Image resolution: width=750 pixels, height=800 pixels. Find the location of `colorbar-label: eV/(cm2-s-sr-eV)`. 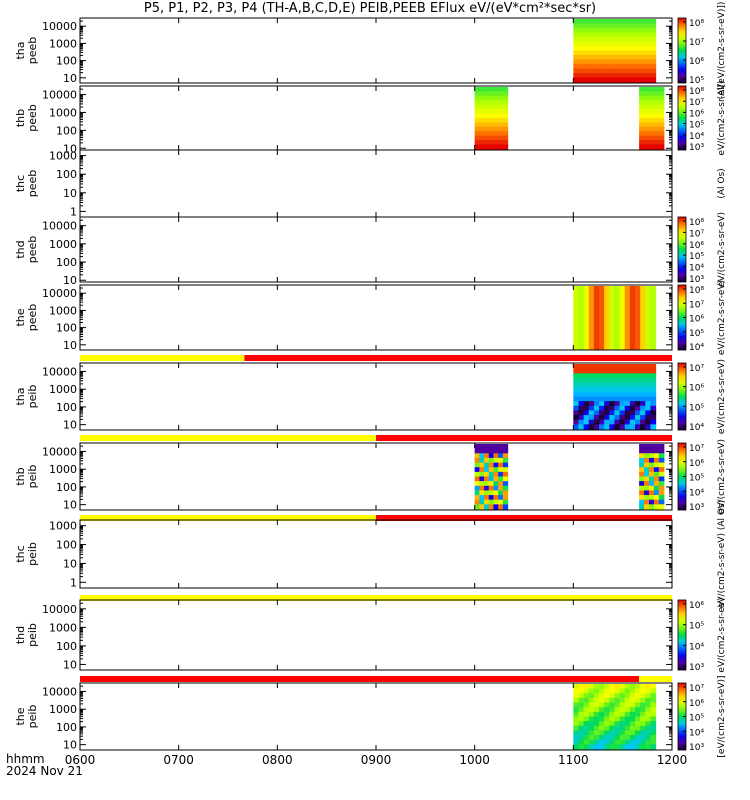

colorbar-label: eV/(cm2-s-sr-eV) is located at coordinates (722, 476).